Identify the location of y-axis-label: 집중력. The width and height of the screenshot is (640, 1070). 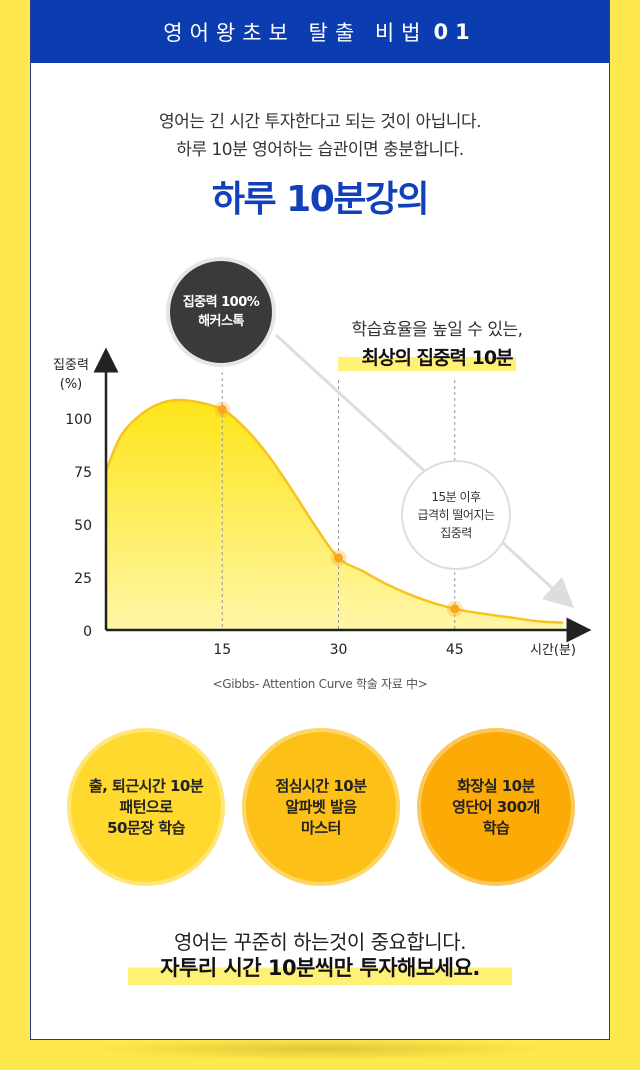
(71, 365).